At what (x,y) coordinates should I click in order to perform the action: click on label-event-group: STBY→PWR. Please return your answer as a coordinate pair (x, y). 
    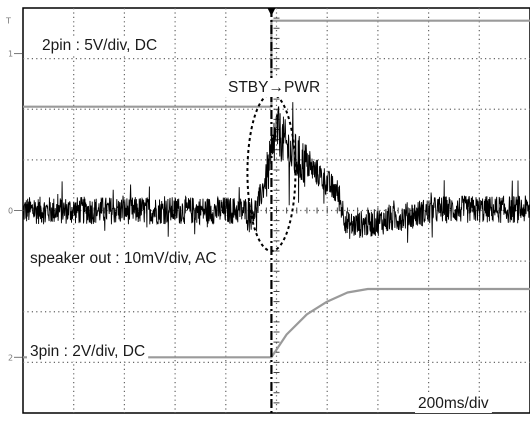
    Looking at the image, I should click on (274, 87).